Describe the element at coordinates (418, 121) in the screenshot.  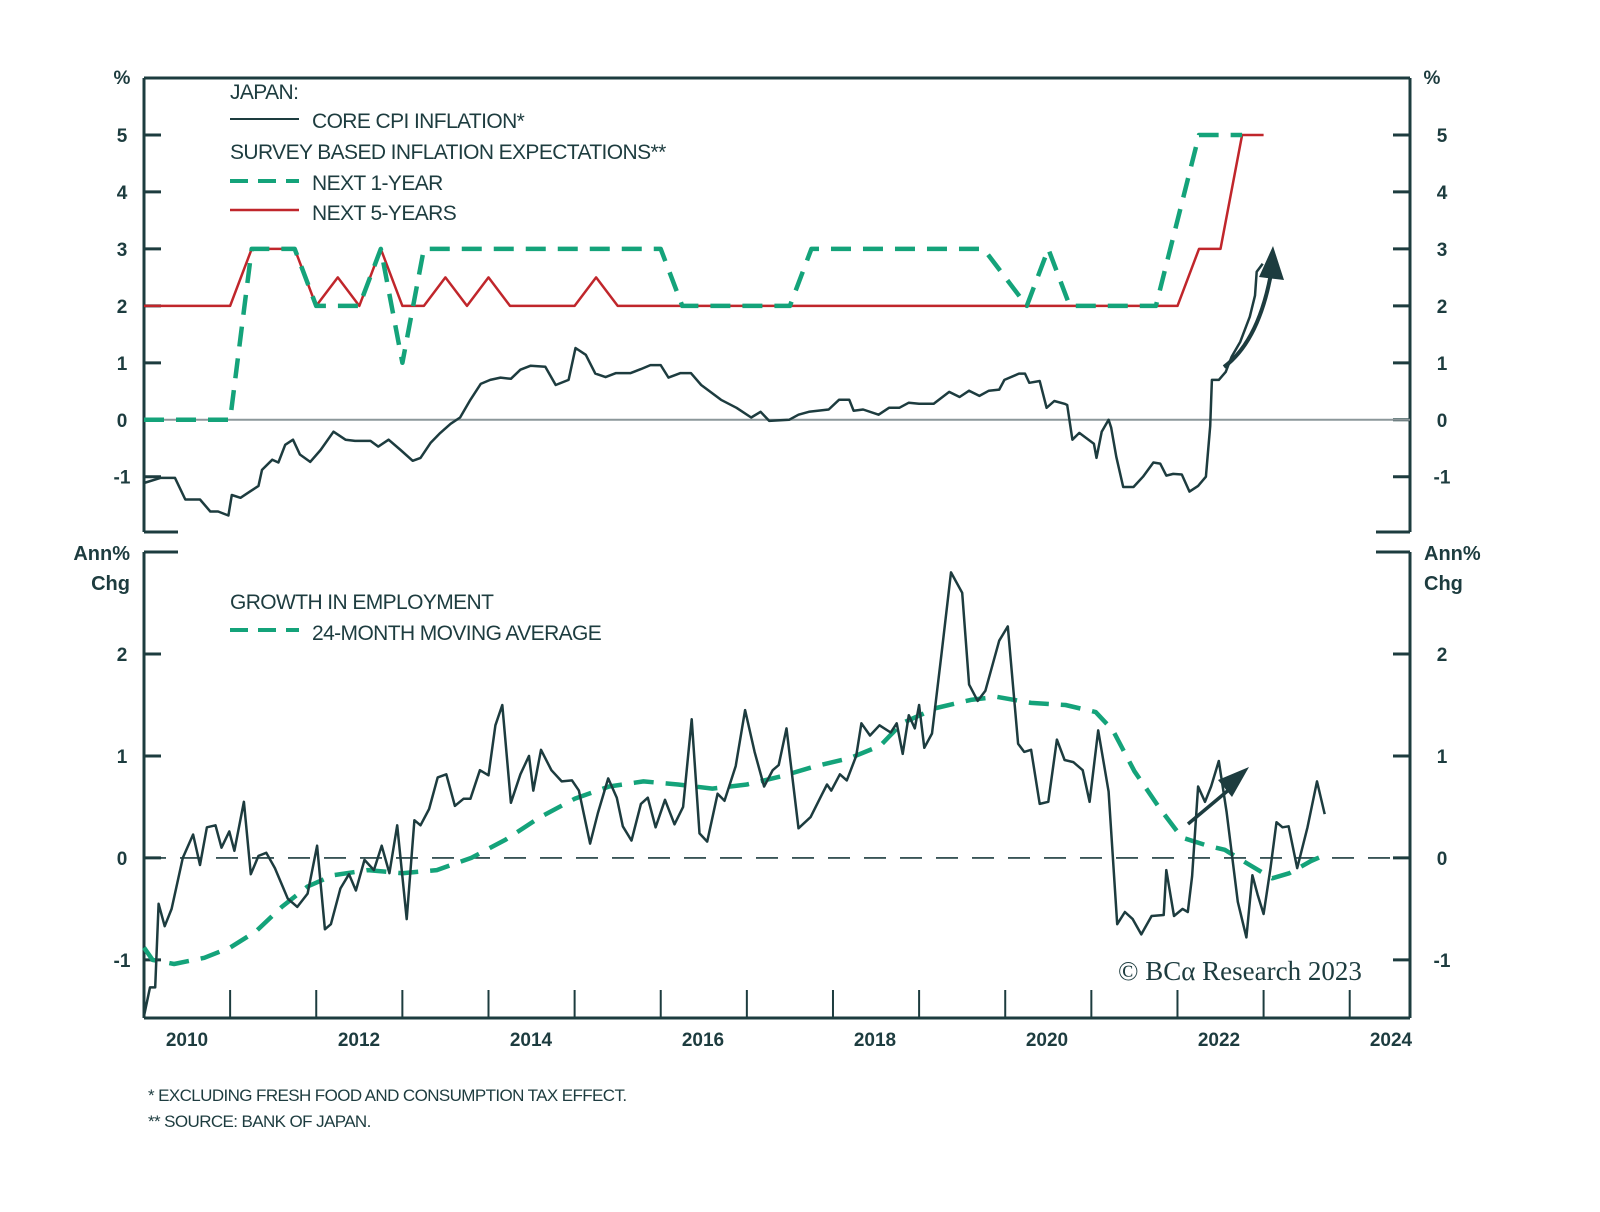
I see `legend-label-cpi: CORE CPI INFLATION*` at that location.